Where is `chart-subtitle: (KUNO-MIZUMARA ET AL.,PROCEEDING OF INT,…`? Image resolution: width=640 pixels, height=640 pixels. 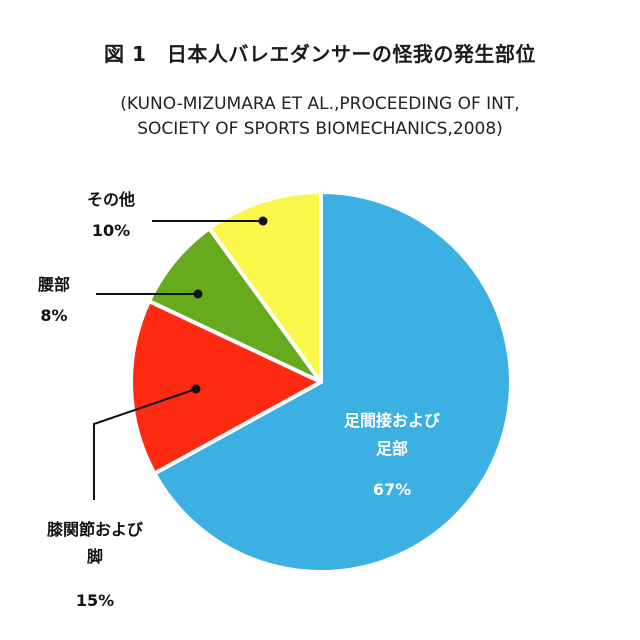
chart-subtitle: (KUNO-MIZUMARA ET AL.,PROCEEDING OF INT,… is located at coordinates (320, 117).